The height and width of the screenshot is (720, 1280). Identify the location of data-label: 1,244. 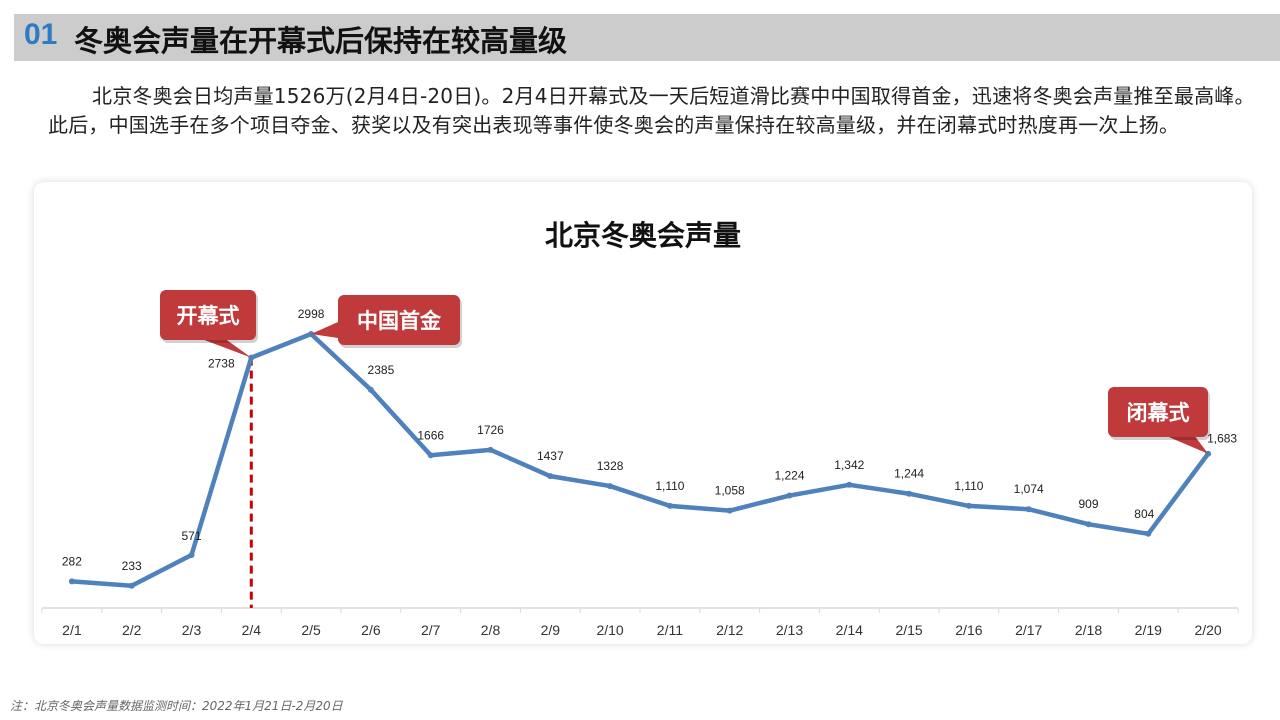
(909, 474).